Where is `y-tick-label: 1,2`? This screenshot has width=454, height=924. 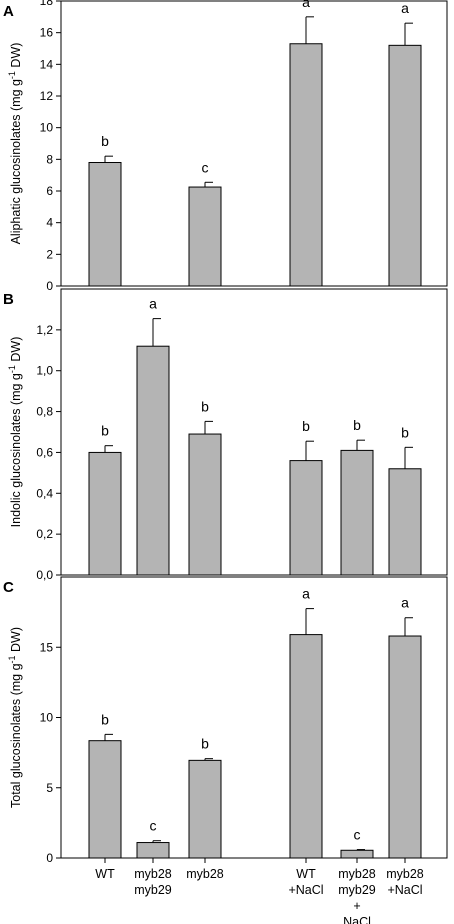 y-tick-label: 1,2 is located at coordinates (44, 330).